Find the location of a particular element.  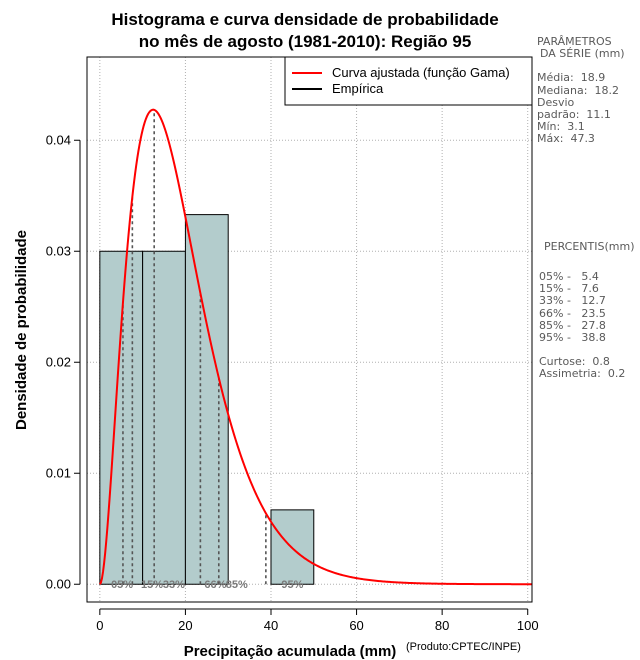

y-tick-label: 0.04 is located at coordinates (58, 140).